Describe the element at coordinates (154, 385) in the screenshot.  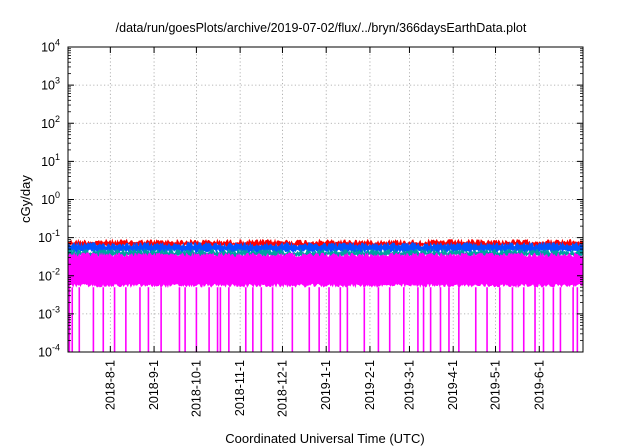
I see `x-tick-label: 2018-9-1` at that location.